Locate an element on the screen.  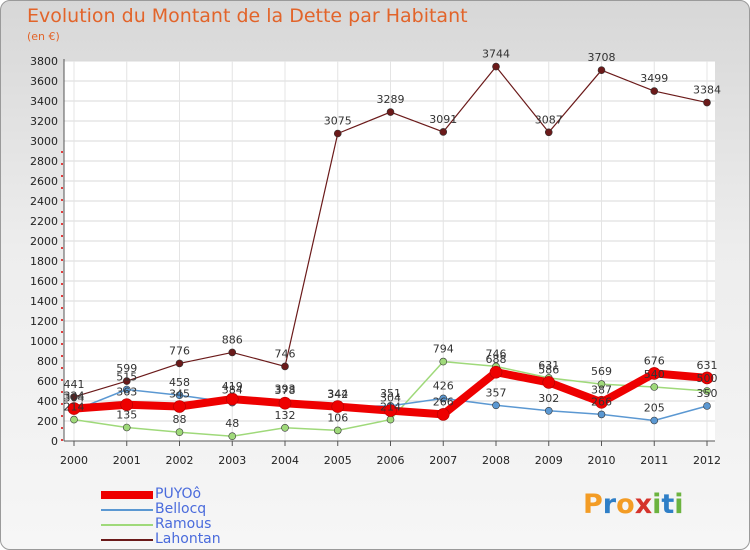
x-tick-label: 2003 is located at coordinates (232, 460).